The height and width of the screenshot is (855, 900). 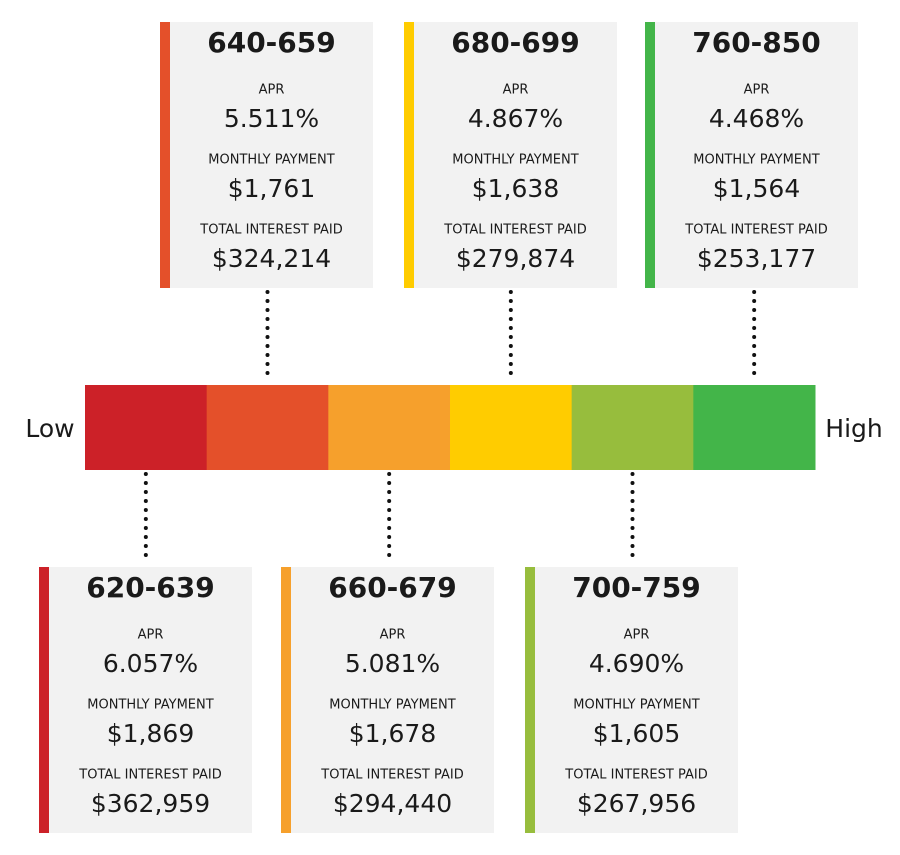 I want to click on low-label: Low, so click(x=49, y=428).